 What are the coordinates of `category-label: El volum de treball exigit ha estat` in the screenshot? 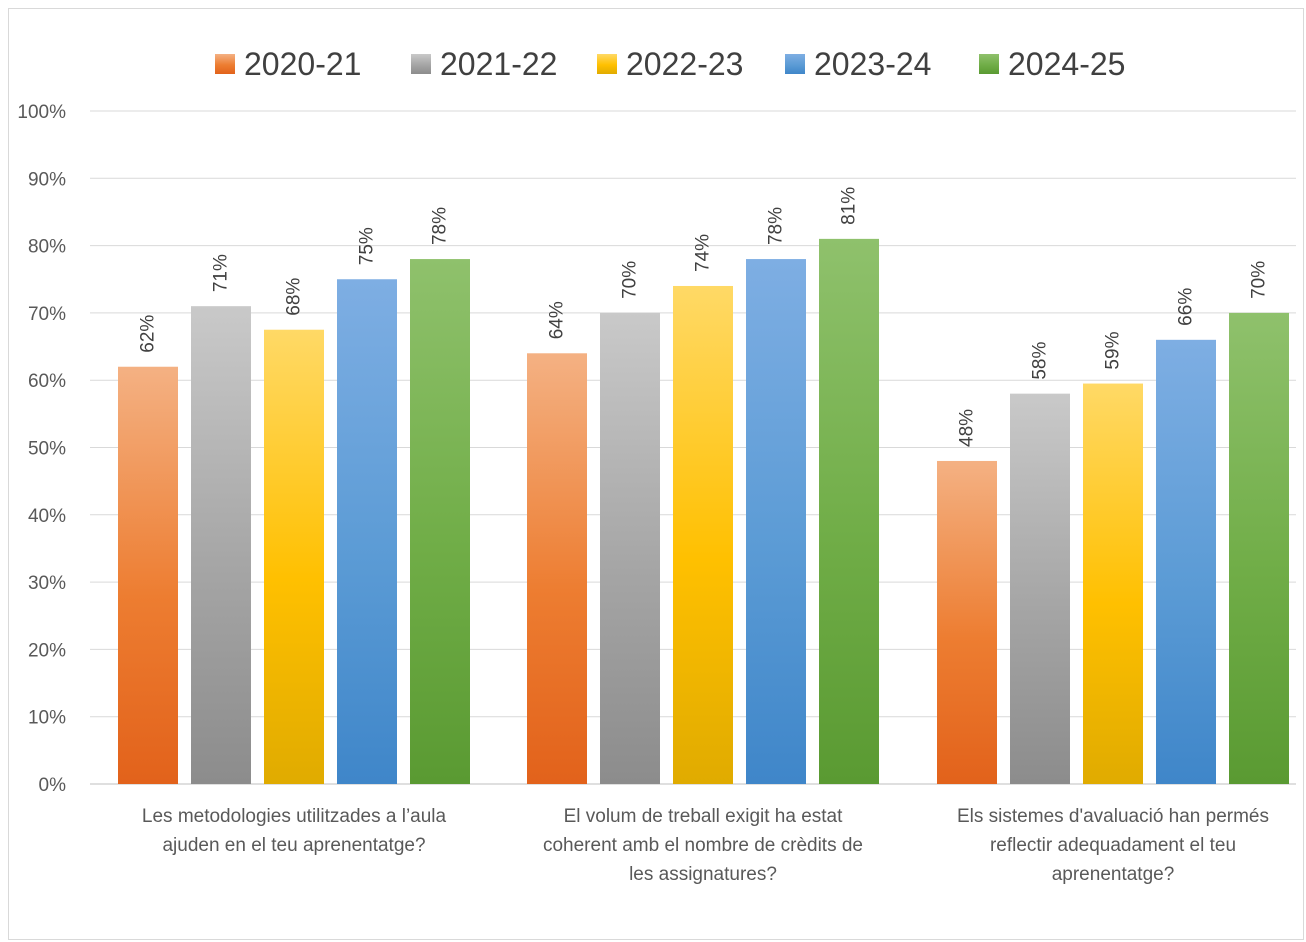 It's located at (704, 816).